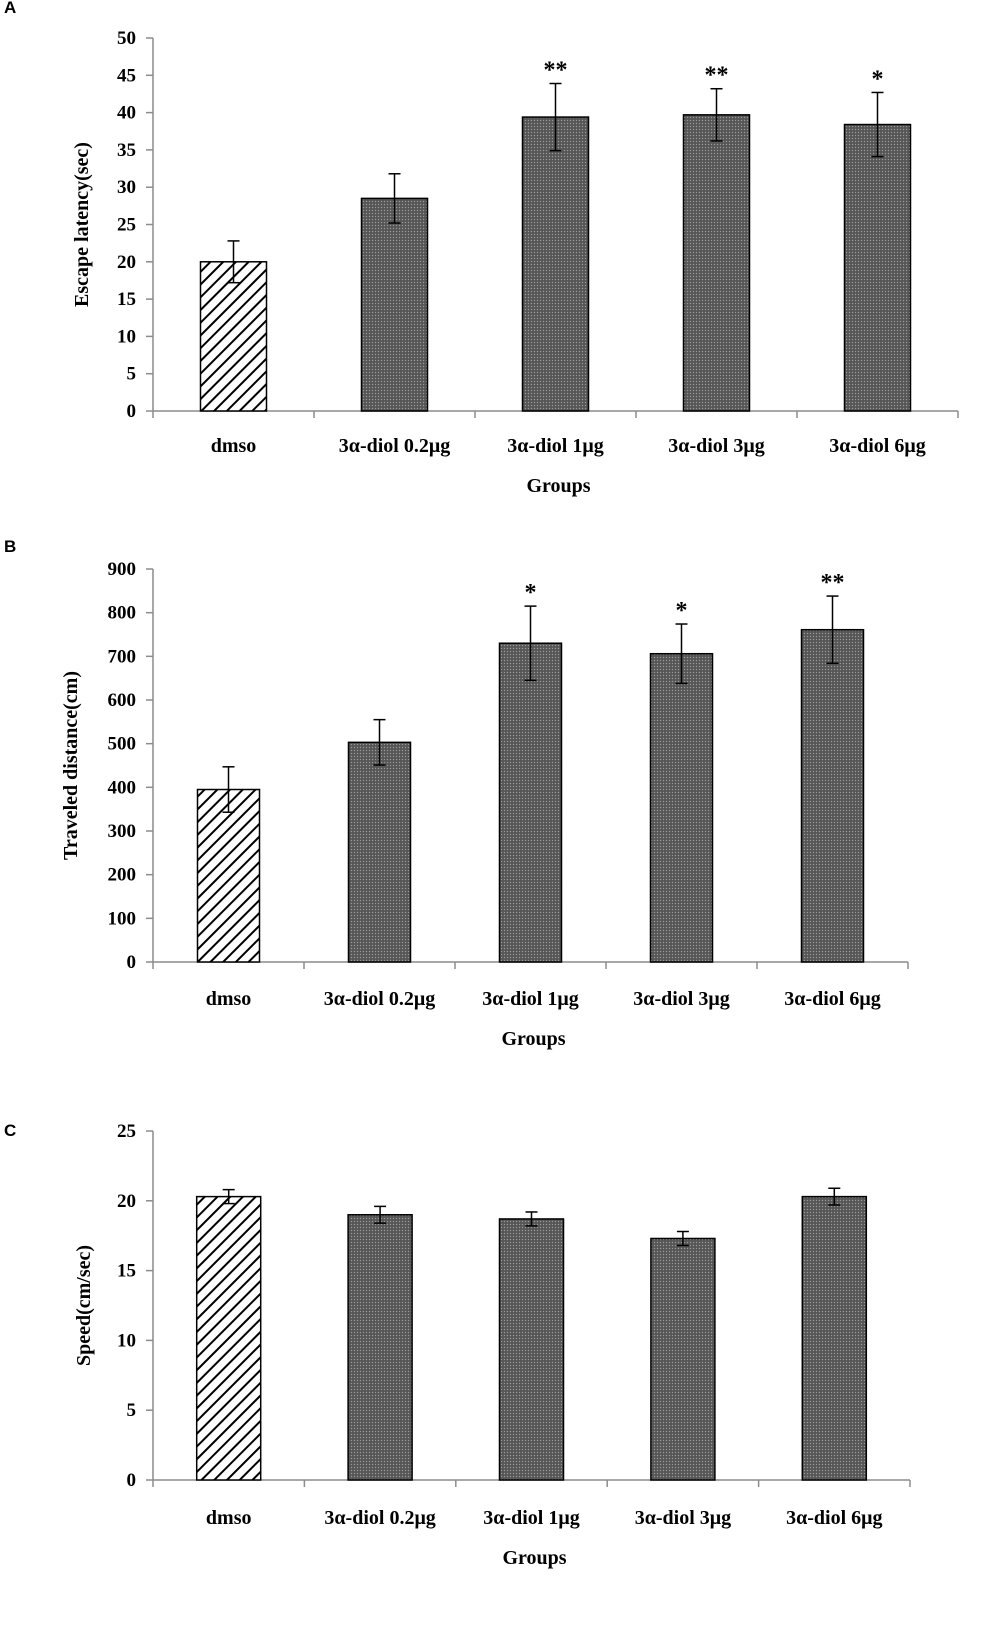  Describe the element at coordinates (126, 187) in the screenshot. I see `y-tick-label: 30` at that location.